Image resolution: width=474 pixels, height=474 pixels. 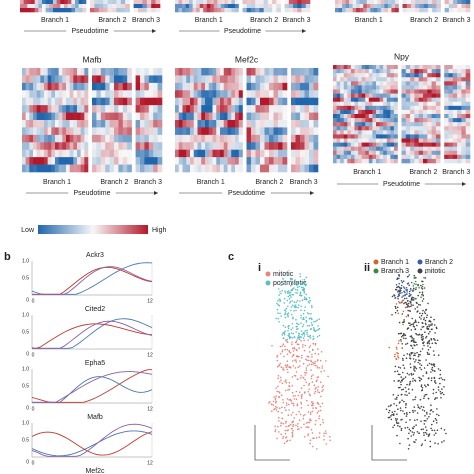 I want to click on plot-title: Ackr3, so click(x=95, y=255).